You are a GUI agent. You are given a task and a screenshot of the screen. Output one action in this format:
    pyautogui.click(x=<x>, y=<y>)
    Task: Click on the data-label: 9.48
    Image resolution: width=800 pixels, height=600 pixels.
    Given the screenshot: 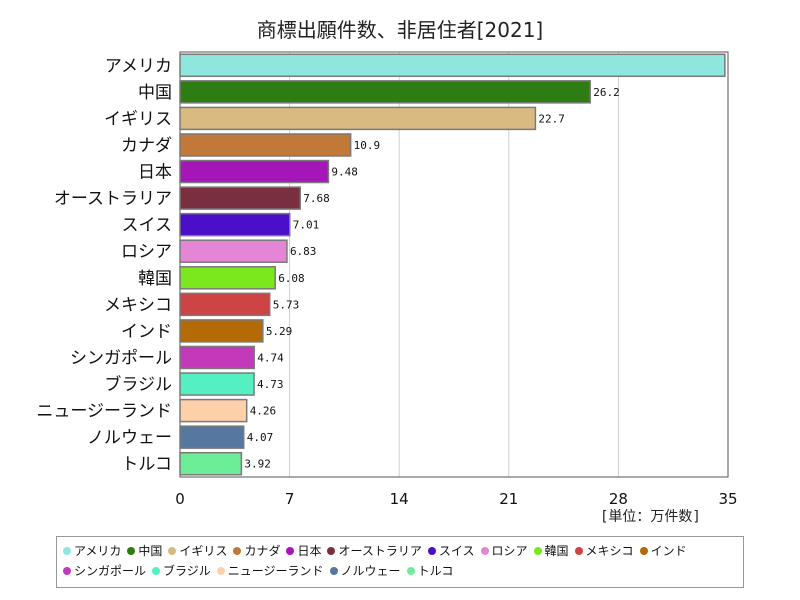 What is the action you would take?
    pyautogui.click(x=344, y=172)
    